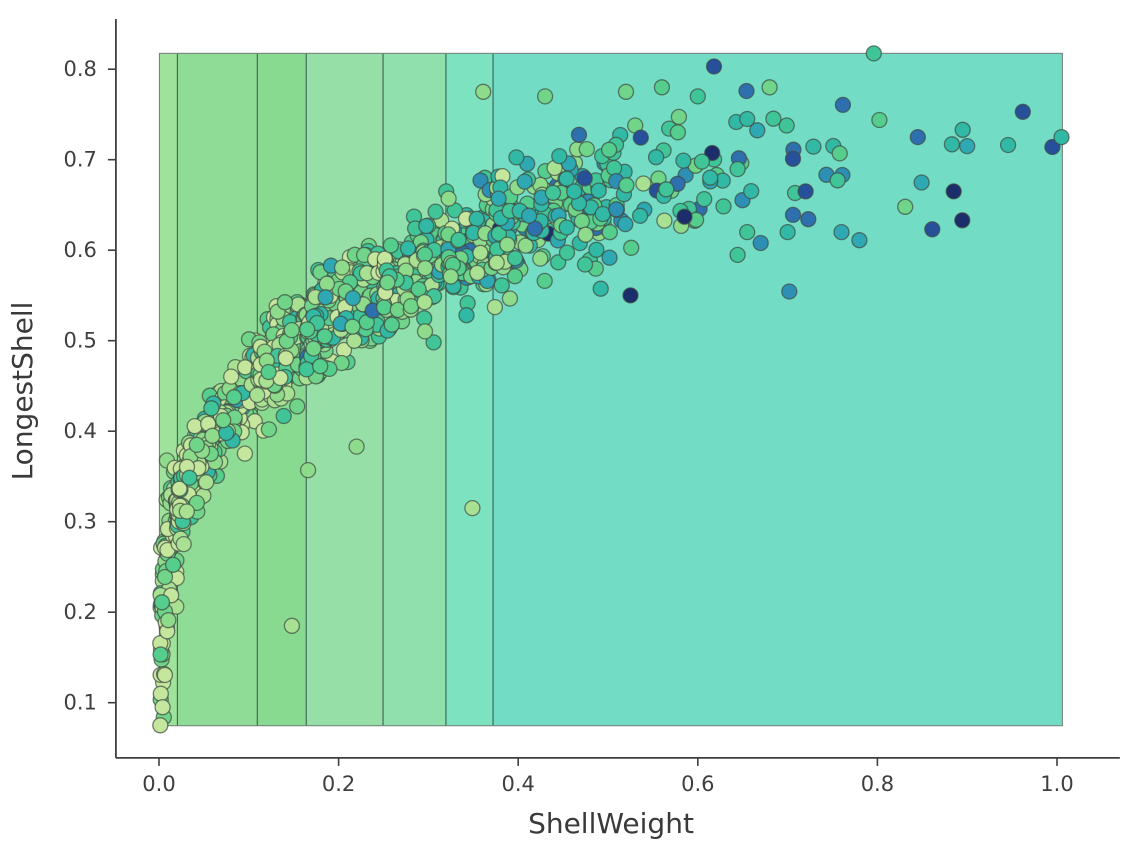 Image resolution: width=1126 pixels, height=857 pixels. I want to click on y-tick-label: 0.3, so click(79, 522).